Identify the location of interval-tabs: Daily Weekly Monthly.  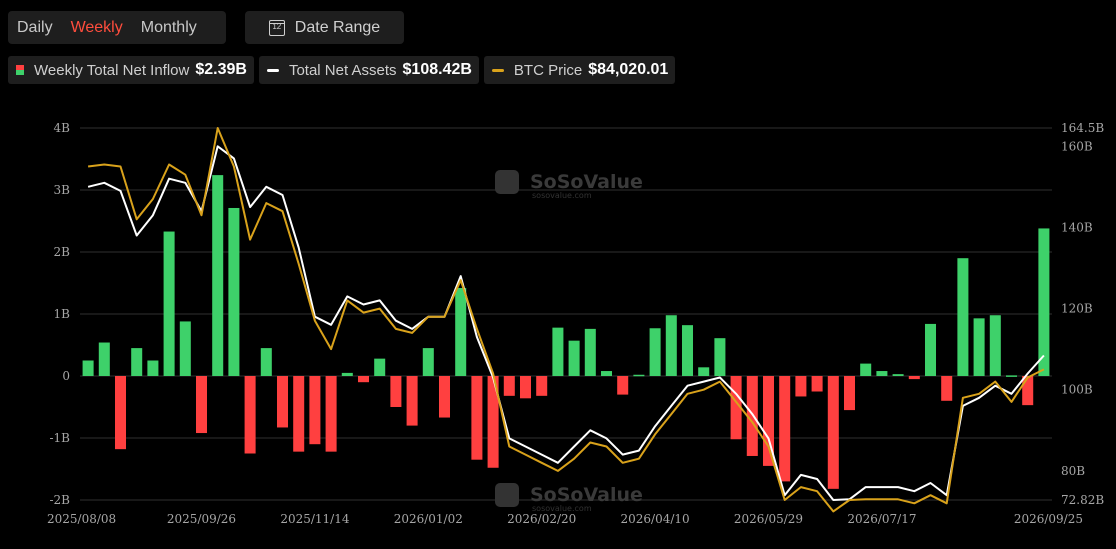
(117, 27).